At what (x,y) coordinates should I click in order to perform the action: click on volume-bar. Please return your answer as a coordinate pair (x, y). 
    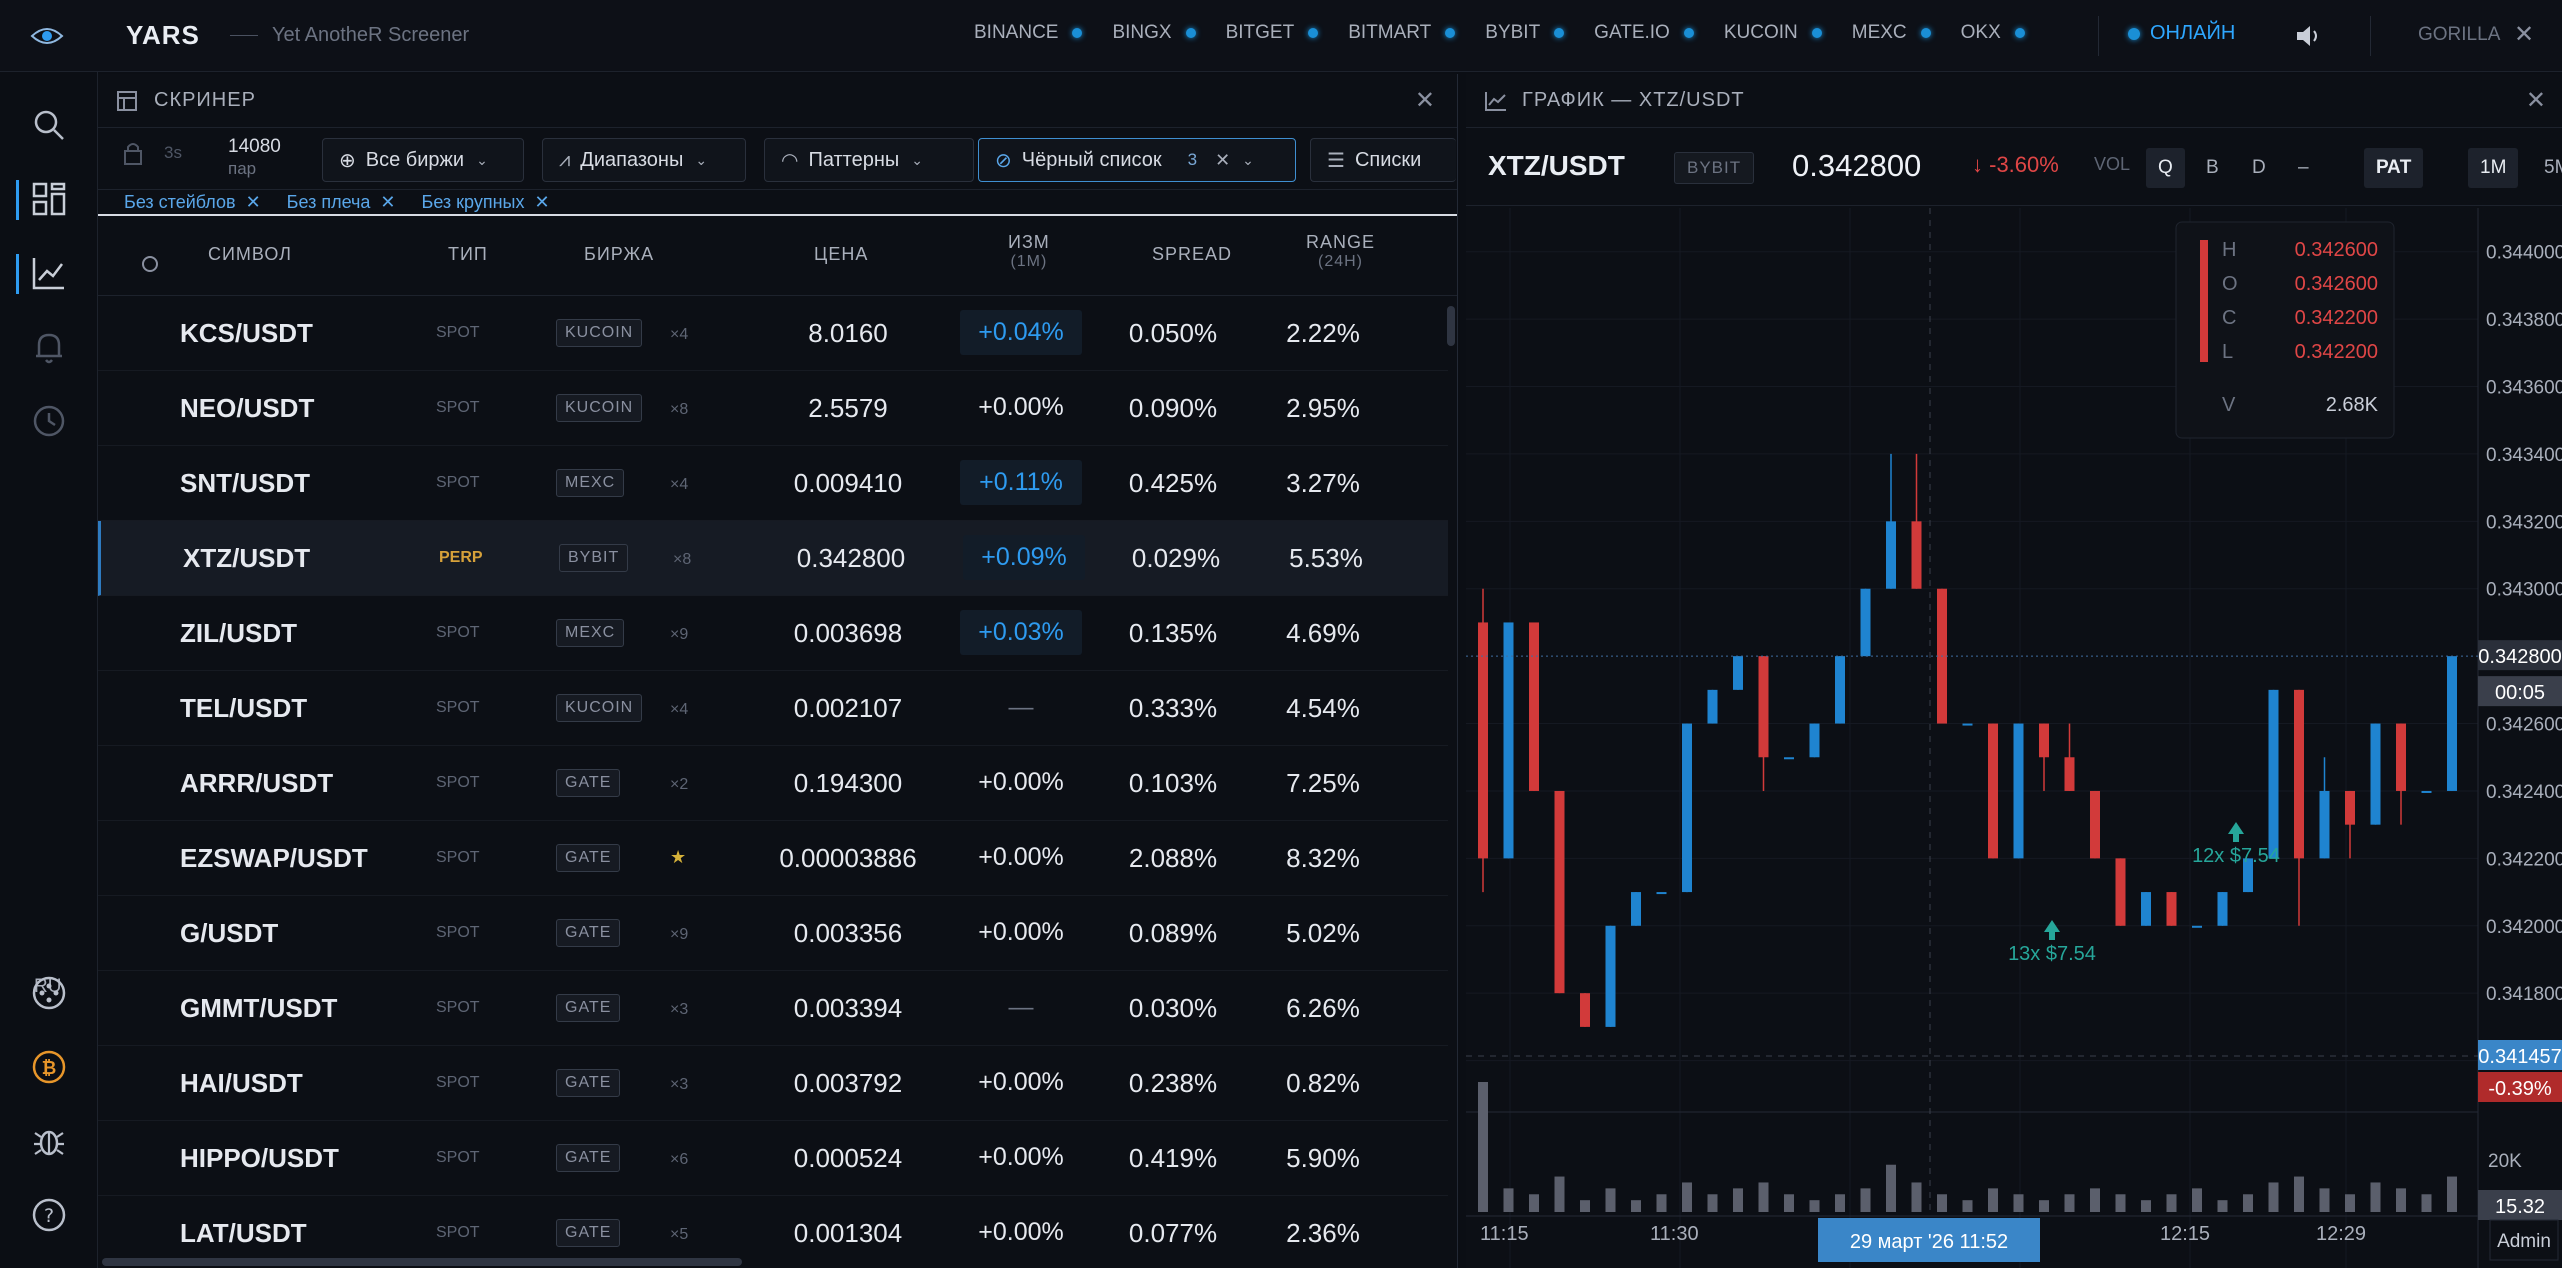
    Looking at the image, I should click on (1916, 1197).